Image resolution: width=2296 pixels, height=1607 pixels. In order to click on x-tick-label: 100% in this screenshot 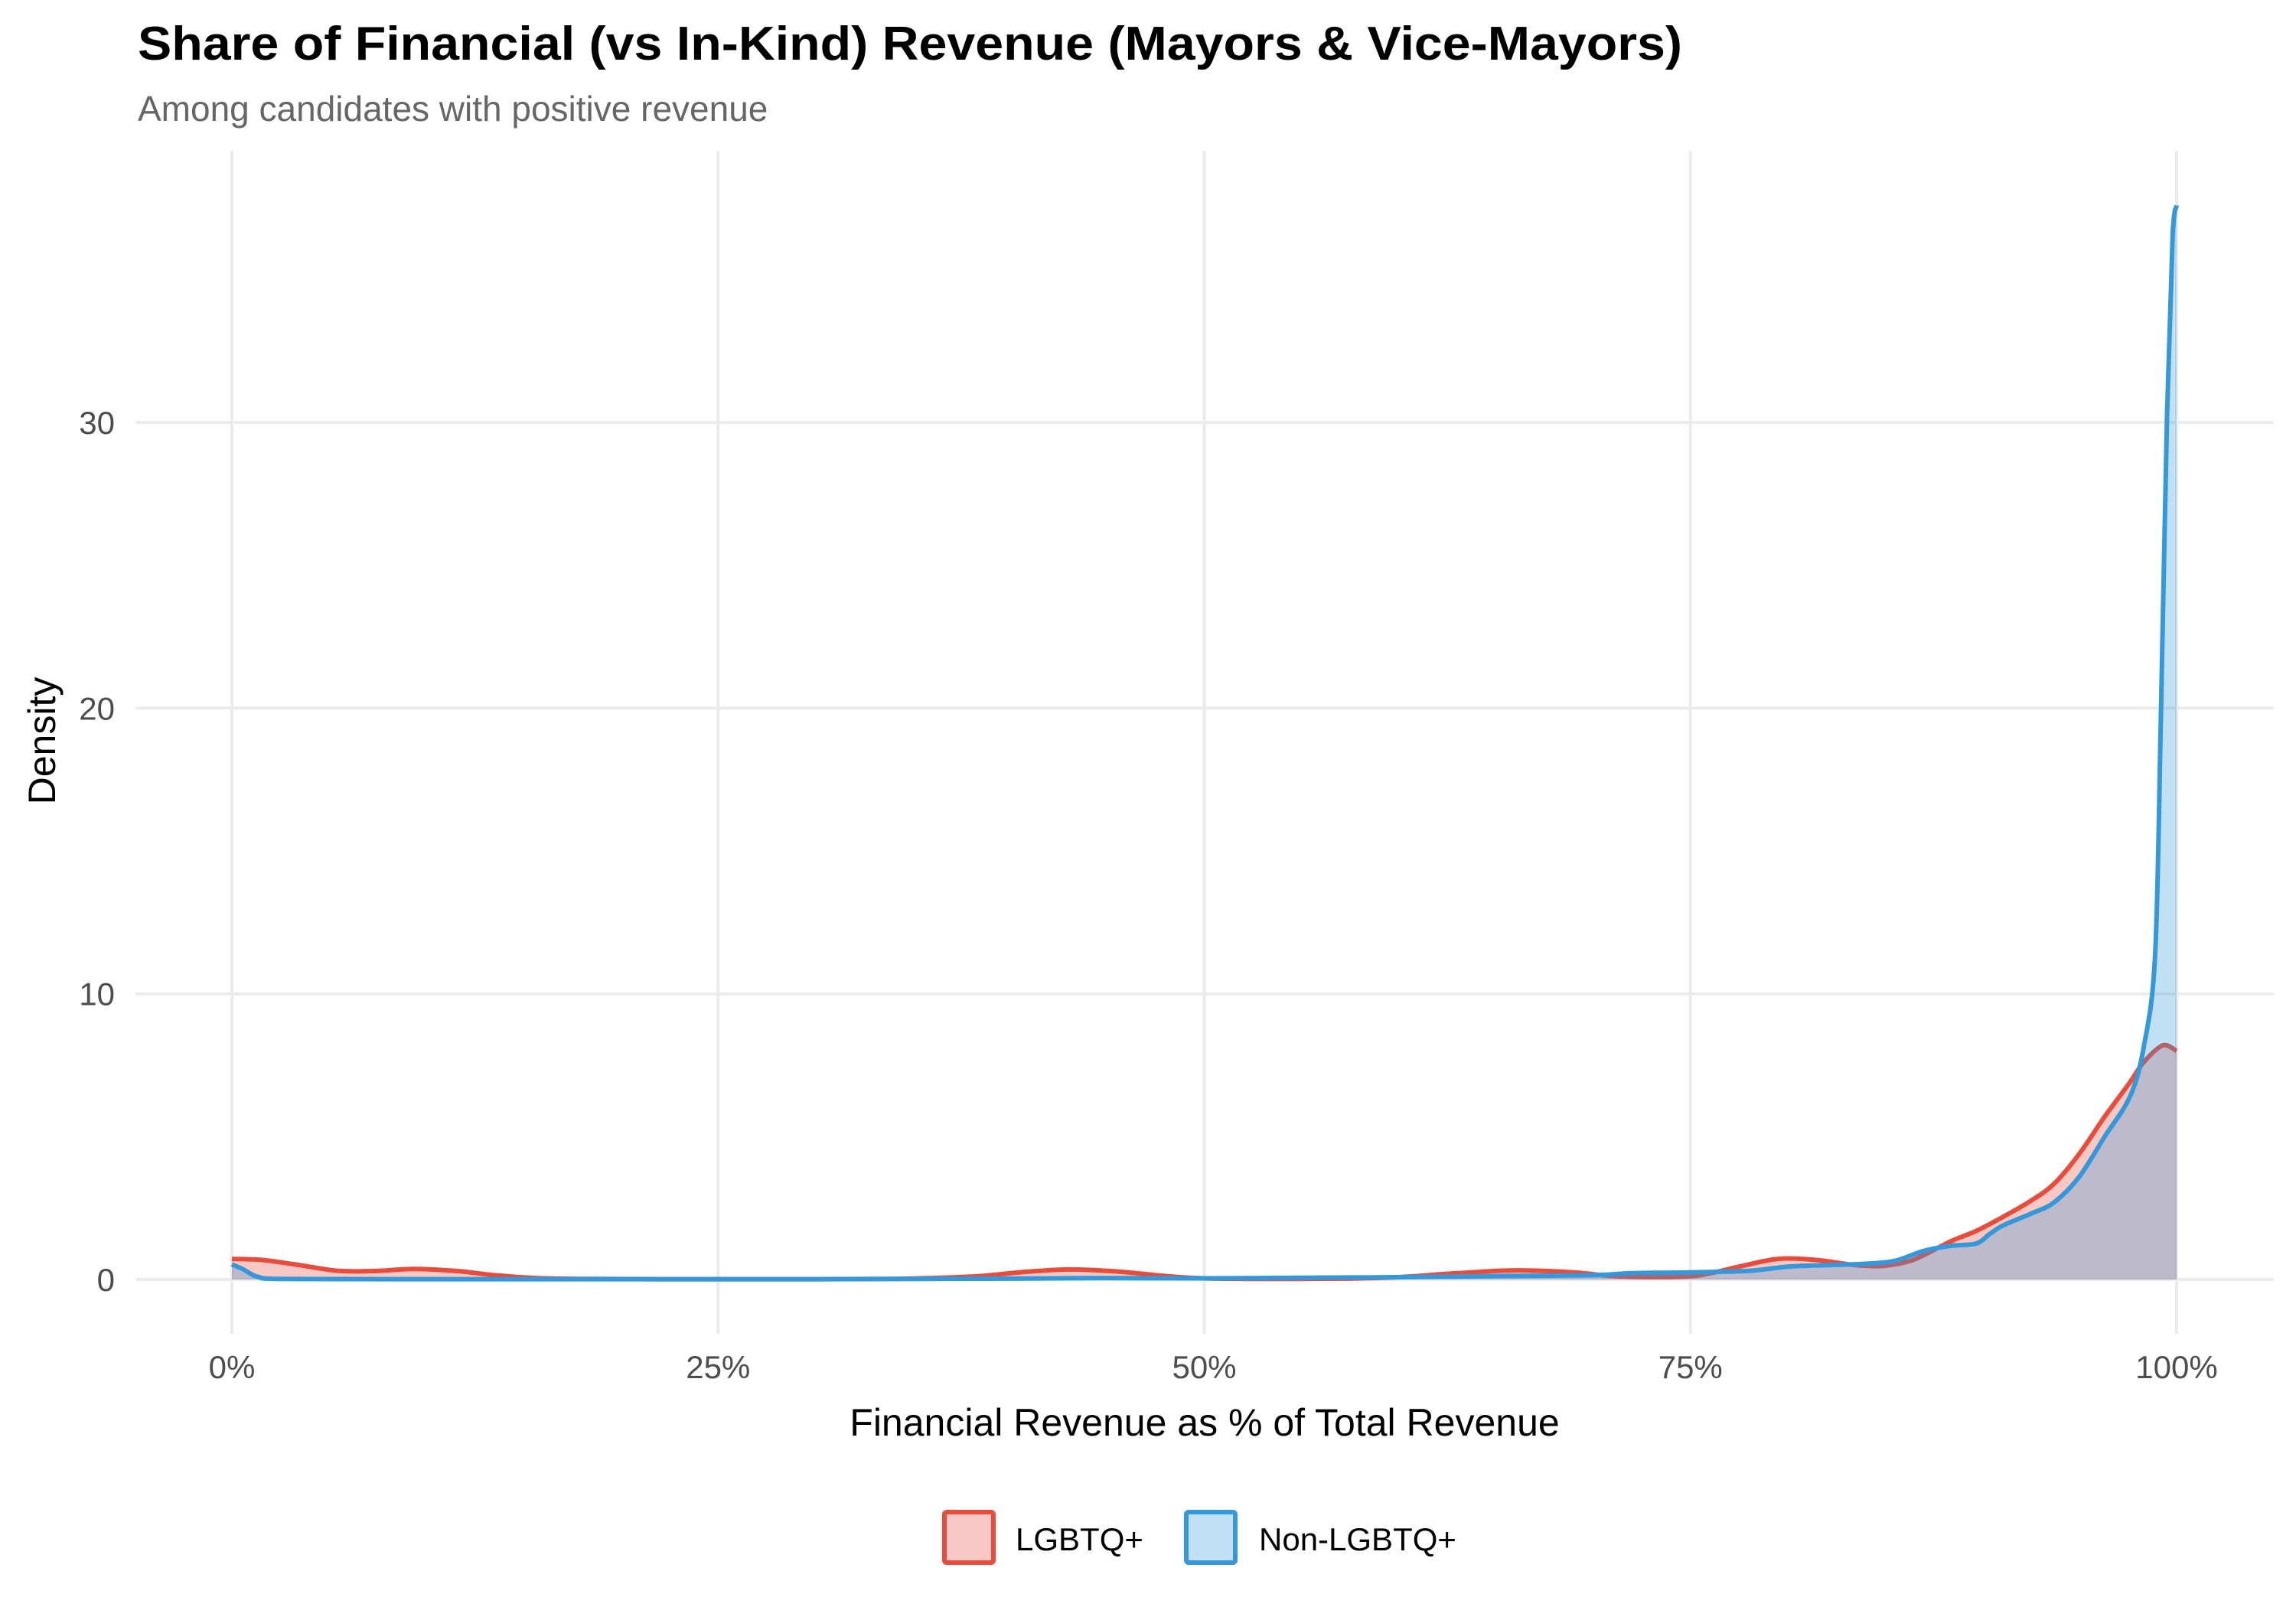, I will do `click(2176, 1367)`.